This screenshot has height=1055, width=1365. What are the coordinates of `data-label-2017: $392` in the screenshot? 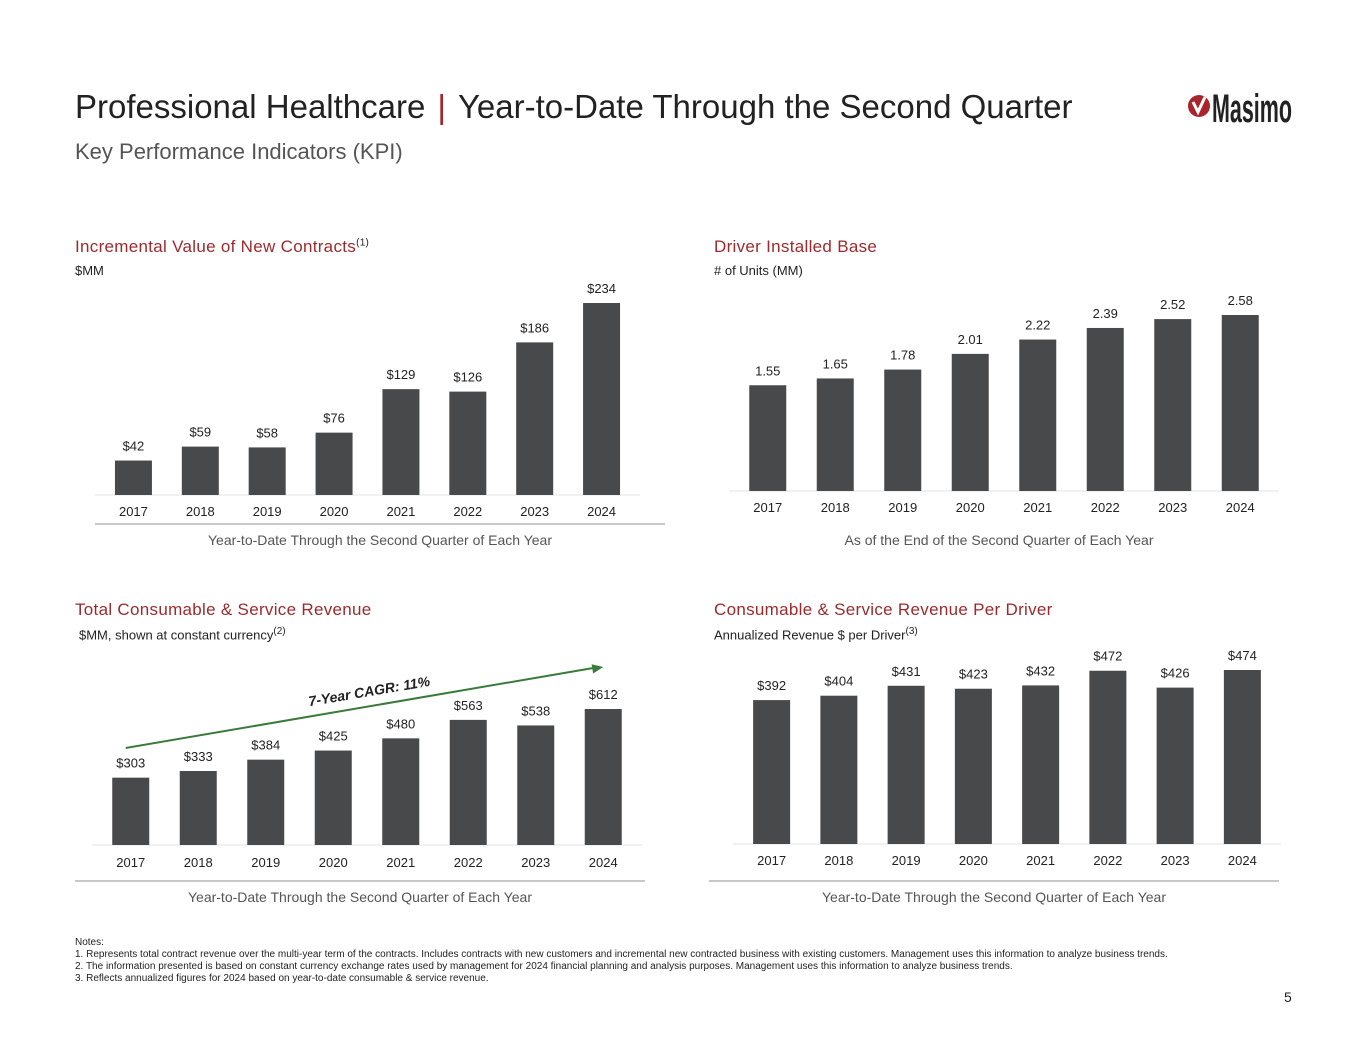 It's located at (771, 685).